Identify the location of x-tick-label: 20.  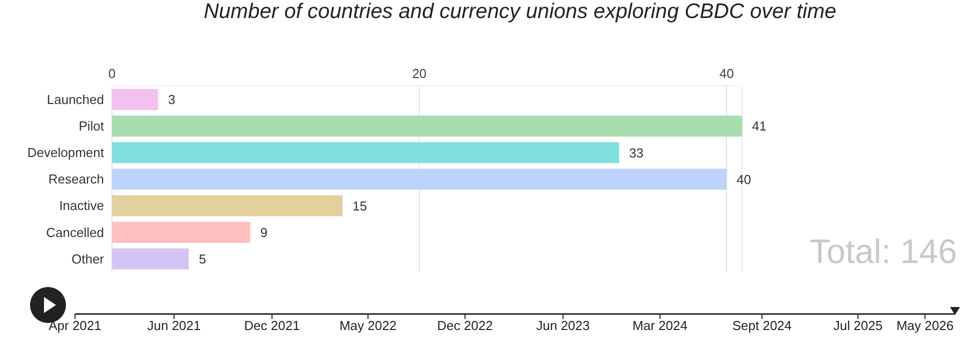
(419, 73).